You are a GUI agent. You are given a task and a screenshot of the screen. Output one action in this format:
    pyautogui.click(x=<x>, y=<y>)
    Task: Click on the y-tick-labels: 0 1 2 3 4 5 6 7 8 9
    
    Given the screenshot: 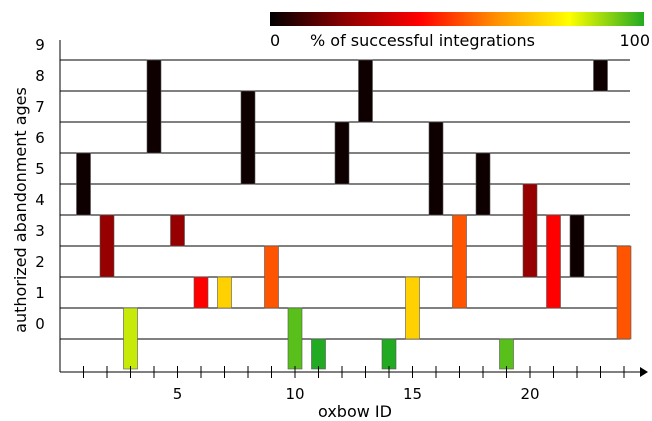 What is the action you would take?
    pyautogui.click(x=40, y=184)
    